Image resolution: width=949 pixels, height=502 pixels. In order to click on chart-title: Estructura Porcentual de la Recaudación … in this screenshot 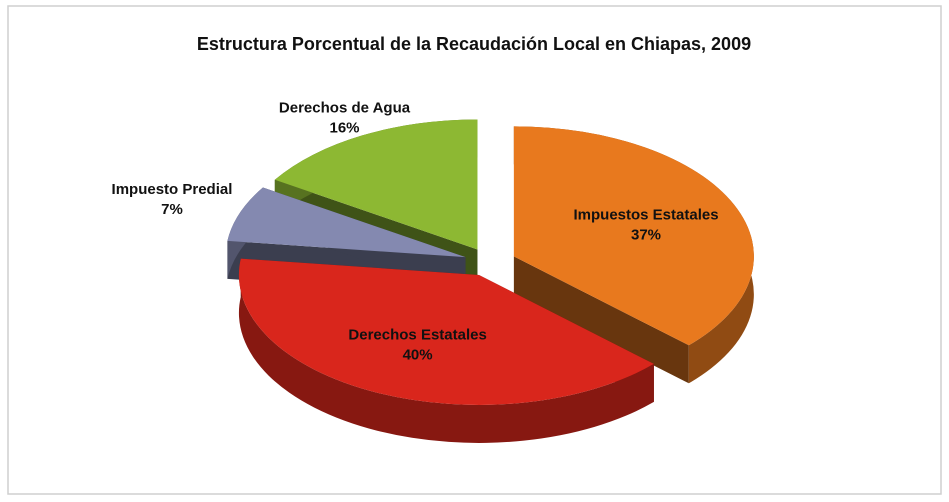, I will do `click(474, 44)`.